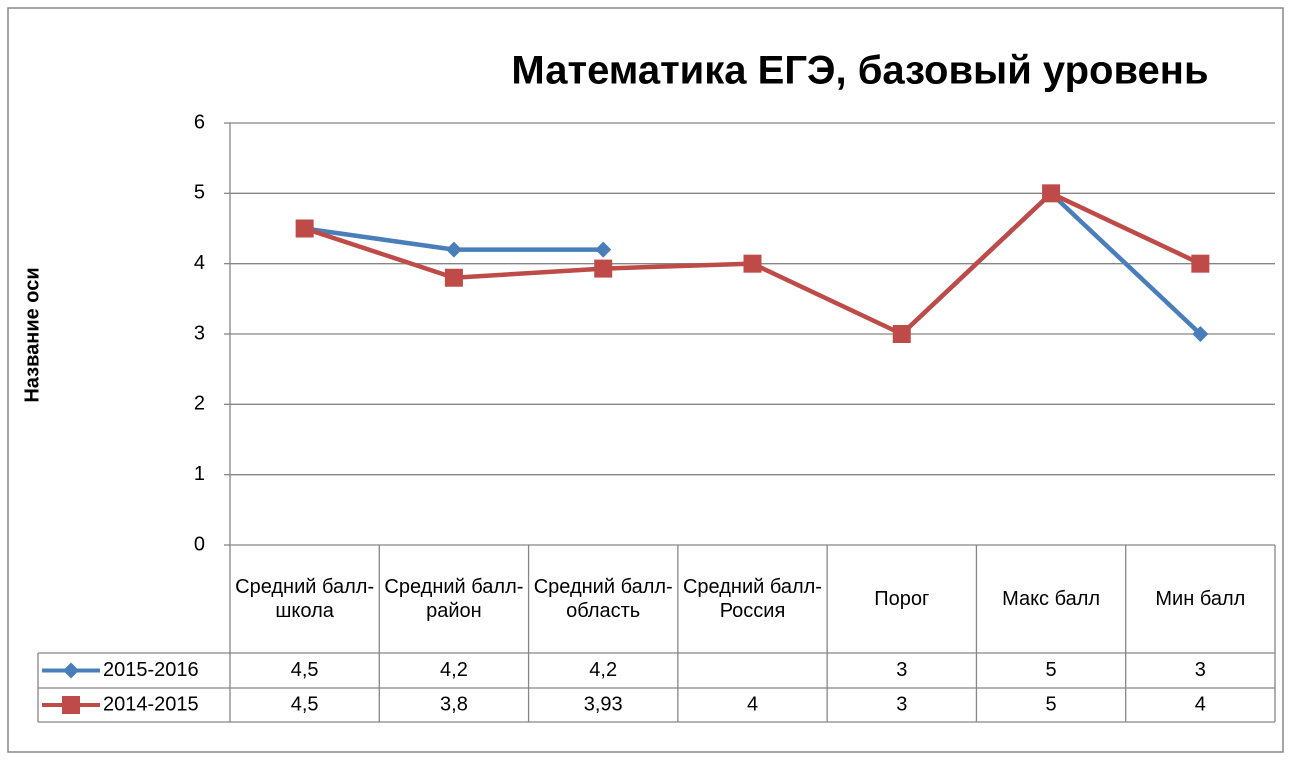 Image resolution: width=1291 pixels, height=760 pixels. I want to click on x-tick-label: Порог, so click(902, 599).